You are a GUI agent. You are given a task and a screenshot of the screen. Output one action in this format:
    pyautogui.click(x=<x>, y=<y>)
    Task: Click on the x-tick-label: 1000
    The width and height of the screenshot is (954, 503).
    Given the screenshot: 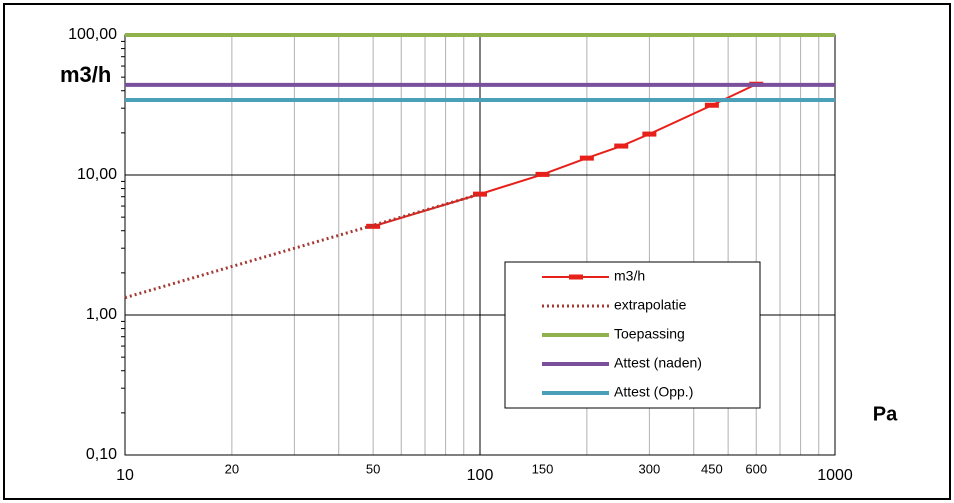 What is the action you would take?
    pyautogui.click(x=835, y=475)
    